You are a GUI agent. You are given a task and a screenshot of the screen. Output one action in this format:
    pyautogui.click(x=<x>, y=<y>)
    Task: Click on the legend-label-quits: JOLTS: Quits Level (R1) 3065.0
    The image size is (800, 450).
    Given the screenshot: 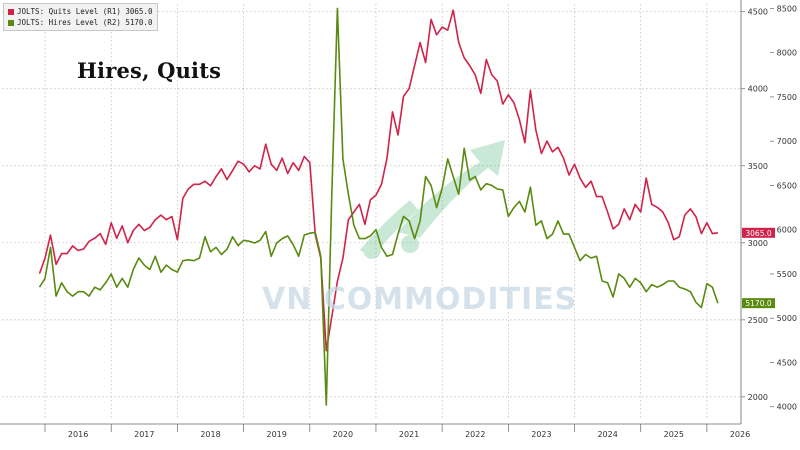 What is the action you would take?
    pyautogui.click(x=85, y=11)
    